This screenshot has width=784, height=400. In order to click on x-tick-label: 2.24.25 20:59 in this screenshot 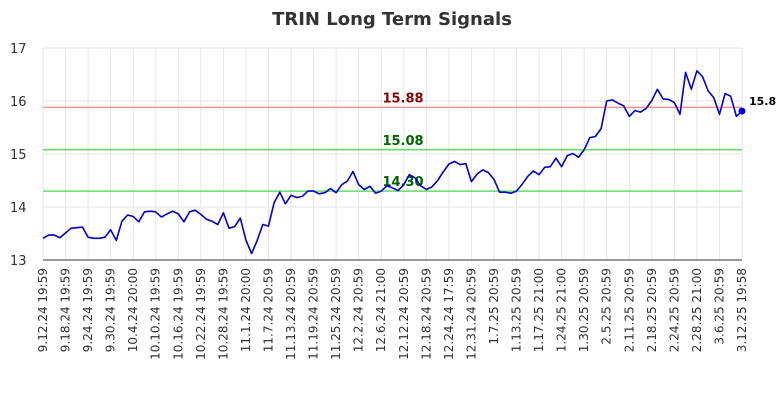, I will do `click(674, 310)`.